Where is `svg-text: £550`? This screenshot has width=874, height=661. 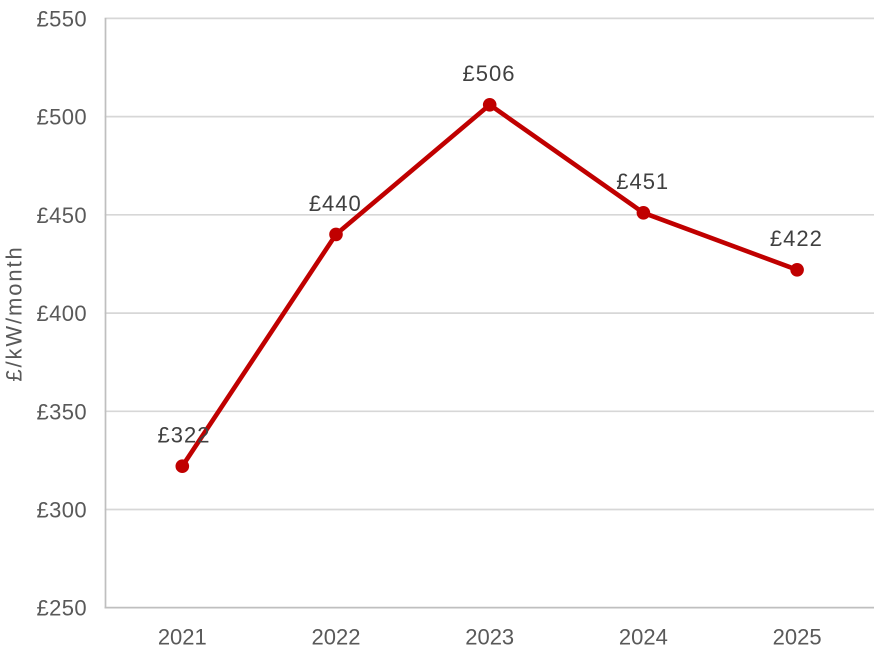 svg-text: £550 is located at coordinates (61, 18).